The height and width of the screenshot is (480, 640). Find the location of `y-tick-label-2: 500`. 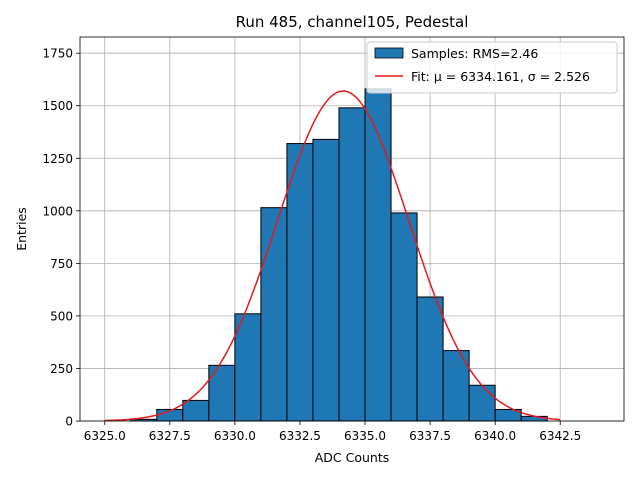

y-tick-label-2: 500 is located at coordinates (61, 316).